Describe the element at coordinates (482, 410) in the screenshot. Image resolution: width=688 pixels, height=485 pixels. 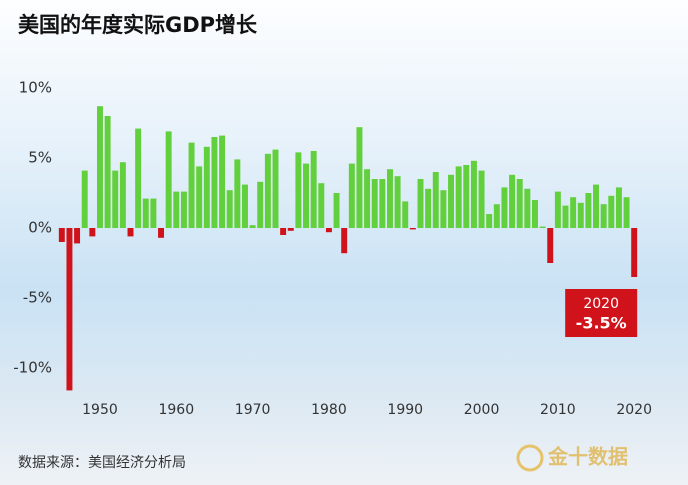
I see `x-tick-label: 2000` at that location.